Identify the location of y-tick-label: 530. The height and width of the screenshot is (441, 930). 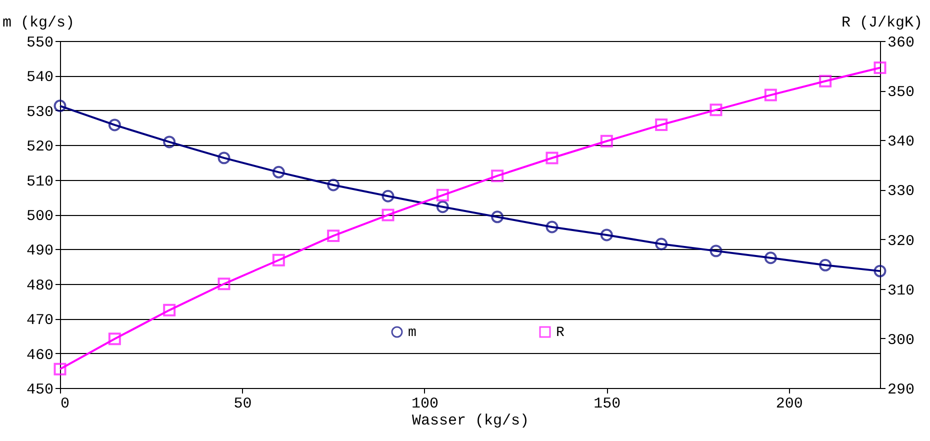
(40, 112).